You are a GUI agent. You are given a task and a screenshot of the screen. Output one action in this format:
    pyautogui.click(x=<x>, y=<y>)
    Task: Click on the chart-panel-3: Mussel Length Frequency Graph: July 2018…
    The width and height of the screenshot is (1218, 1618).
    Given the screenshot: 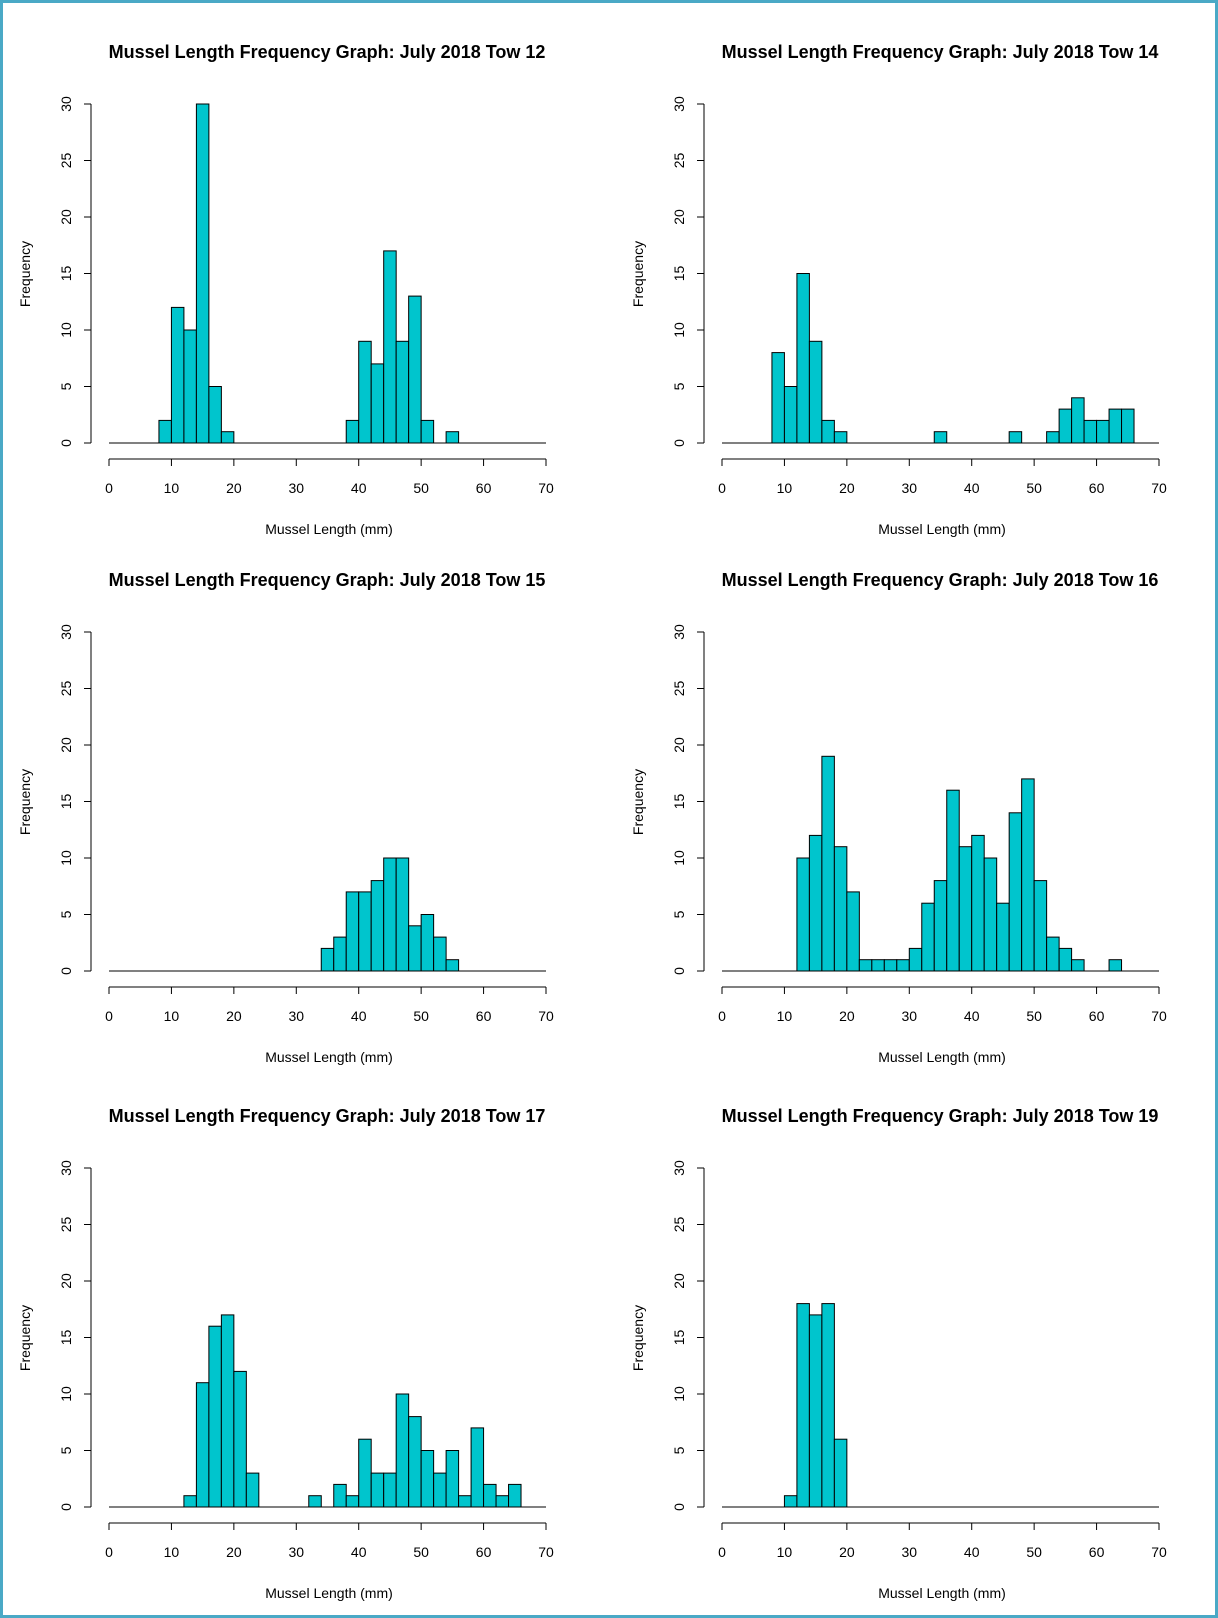 What is the action you would take?
    pyautogui.click(x=898, y=817)
    